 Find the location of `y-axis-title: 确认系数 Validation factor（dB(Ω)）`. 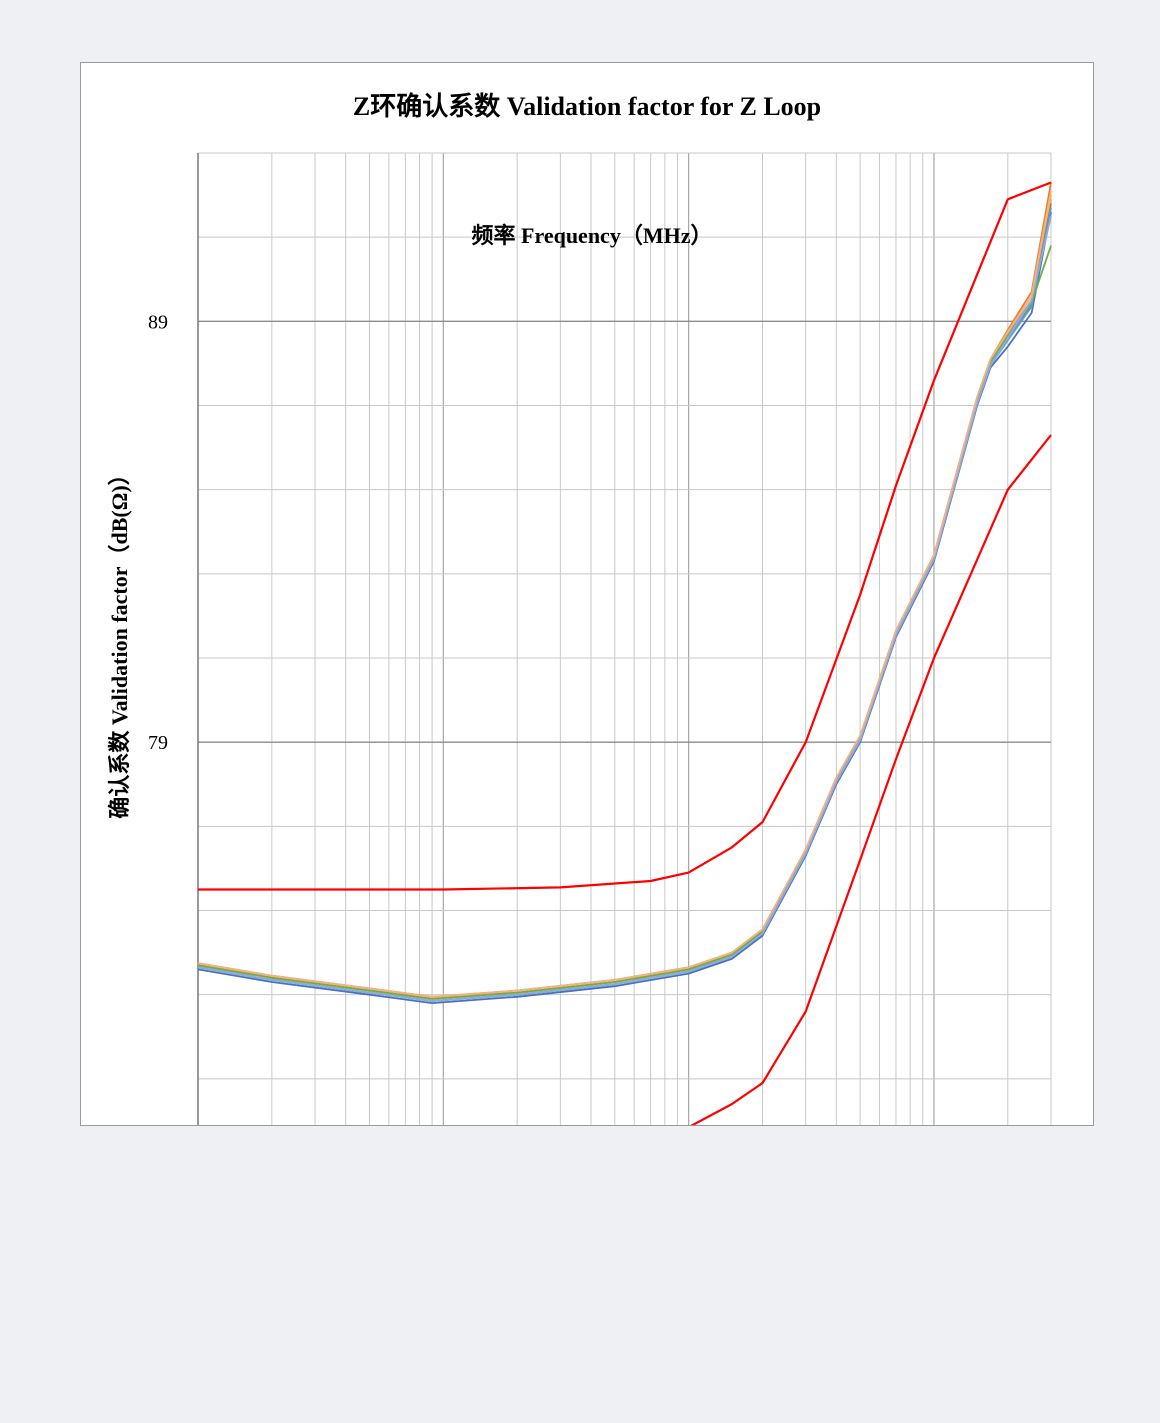

y-axis-title: 确认系数 Validation factor（dB(Ω)） is located at coordinates (119, 640).